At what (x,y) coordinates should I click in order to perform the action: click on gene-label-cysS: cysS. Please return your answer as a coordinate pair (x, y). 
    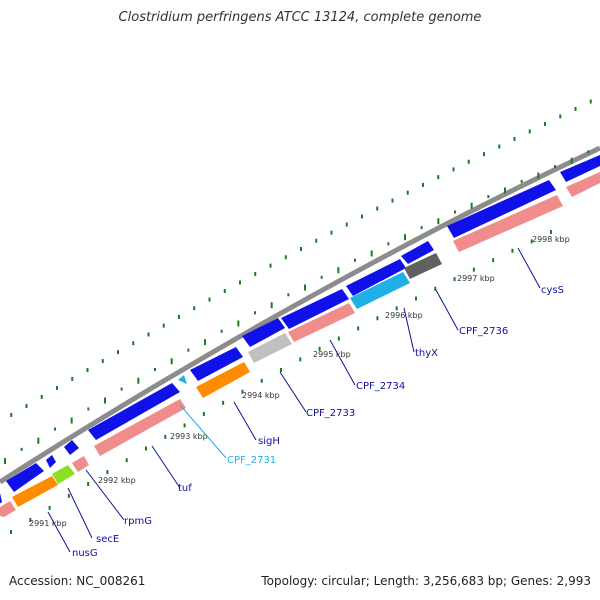
    Looking at the image, I should click on (552, 290).